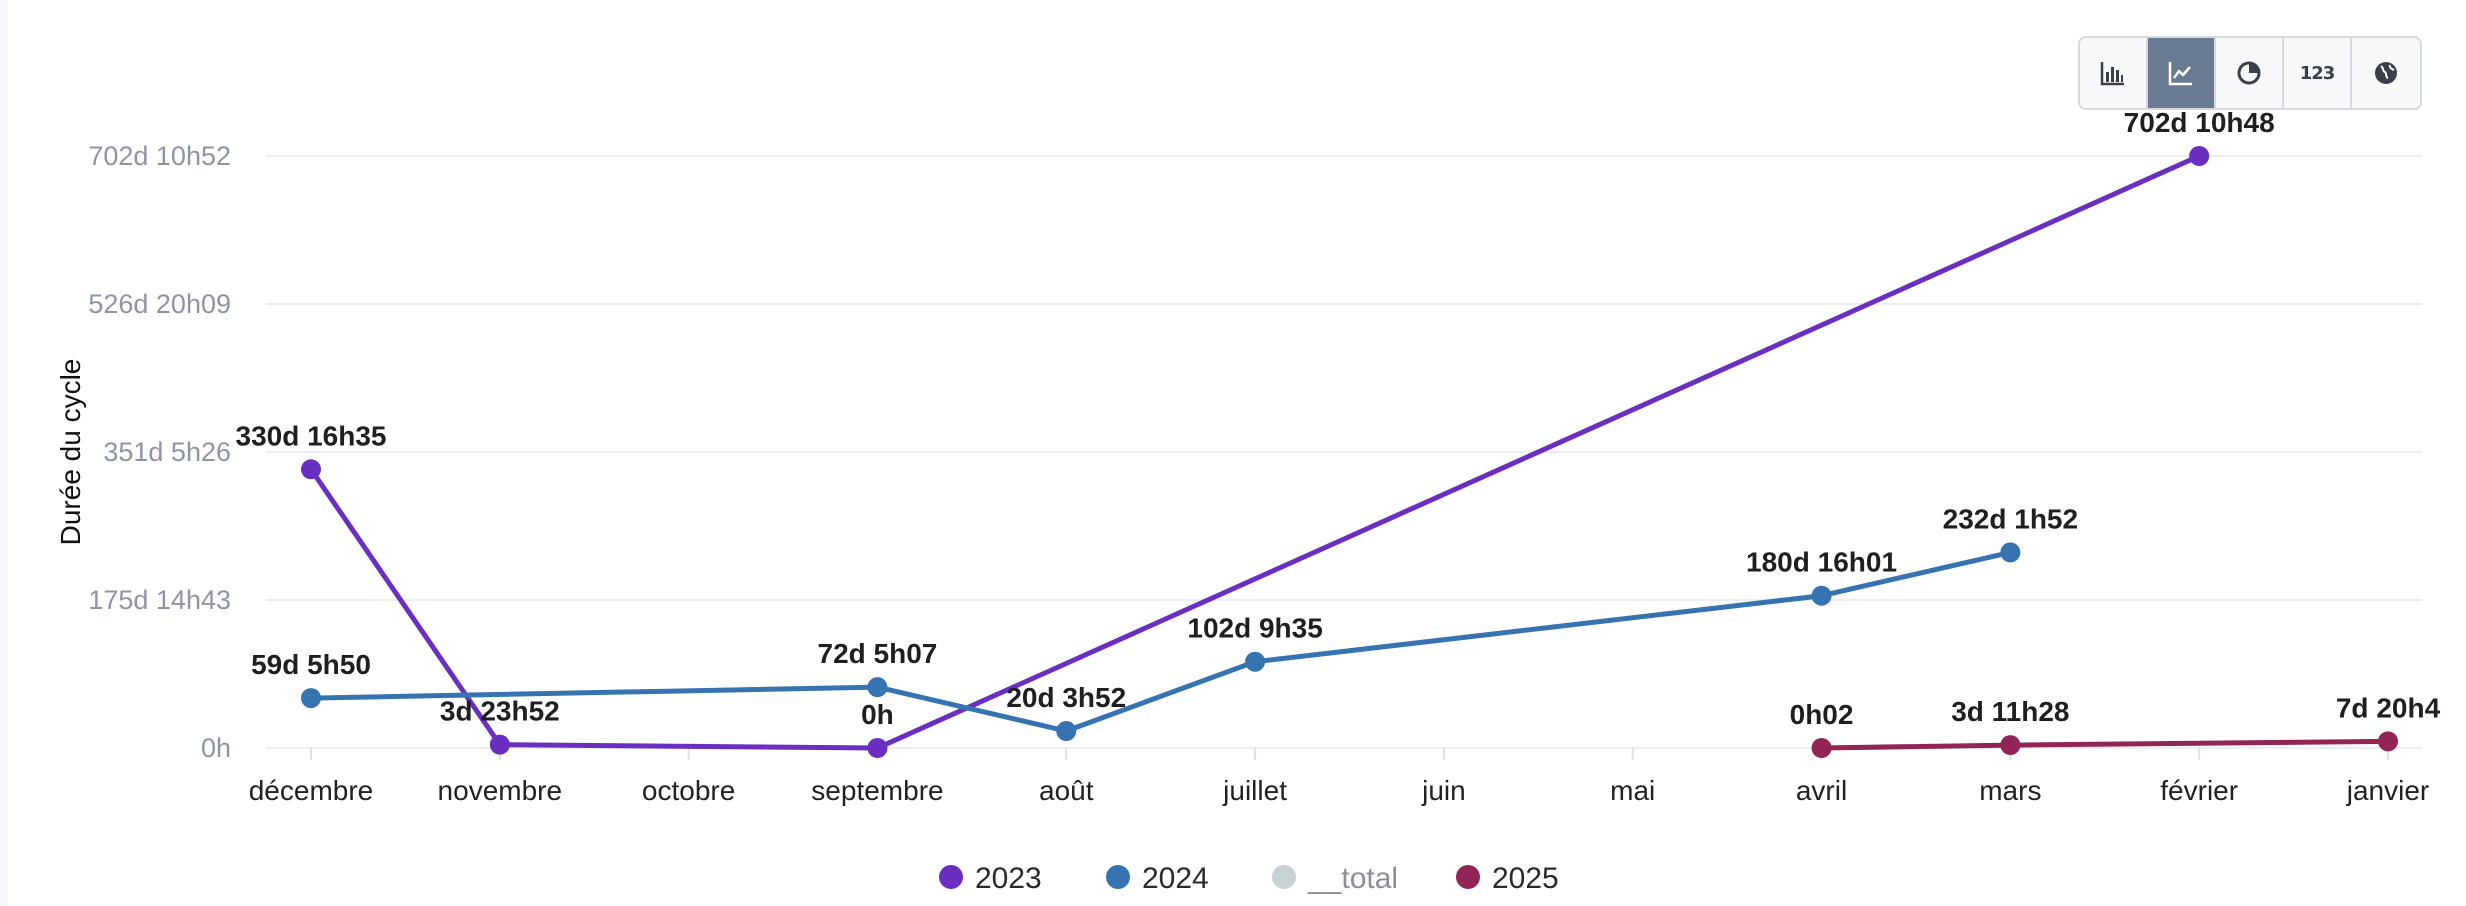  Describe the element at coordinates (1118, 877) in the screenshot. I see `legend-marker-2024` at that location.